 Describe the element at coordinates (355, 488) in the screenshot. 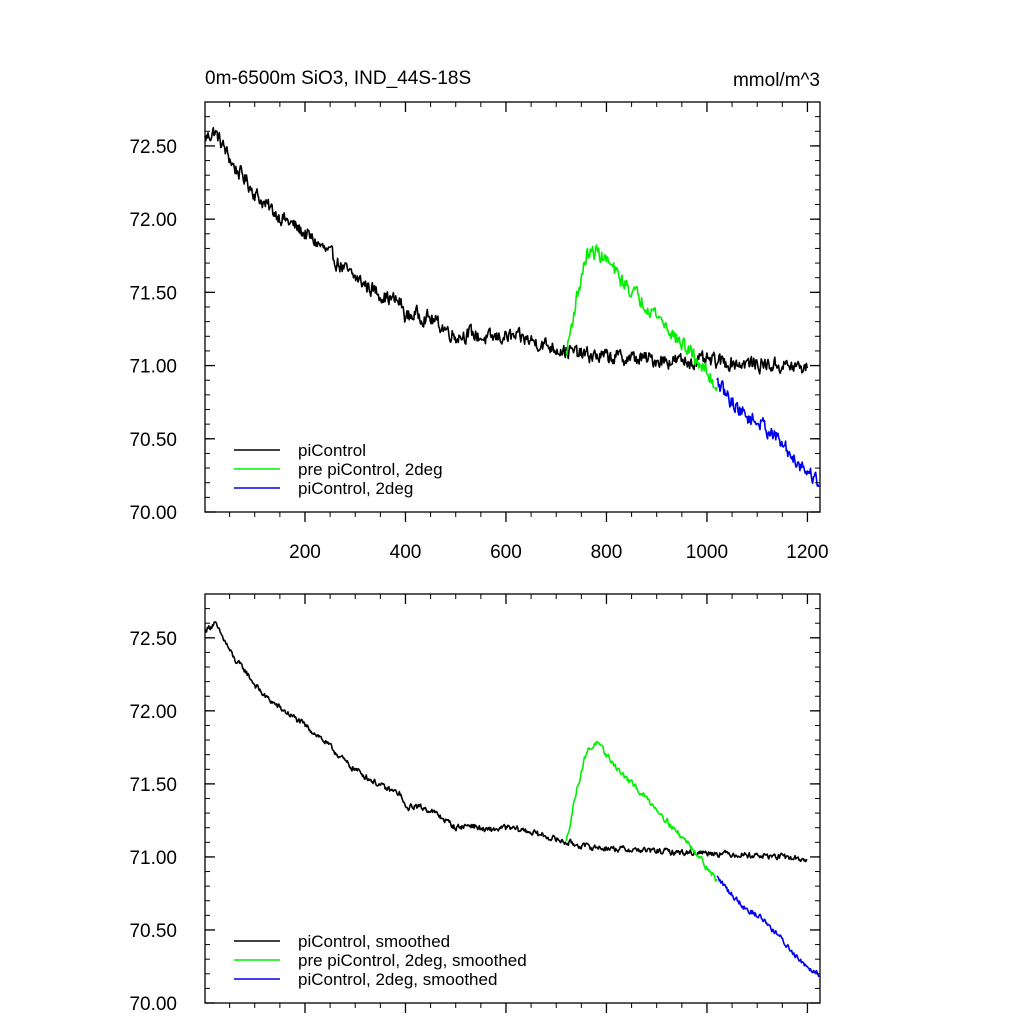

I see `legend-label-3: piControl, 2deg` at that location.